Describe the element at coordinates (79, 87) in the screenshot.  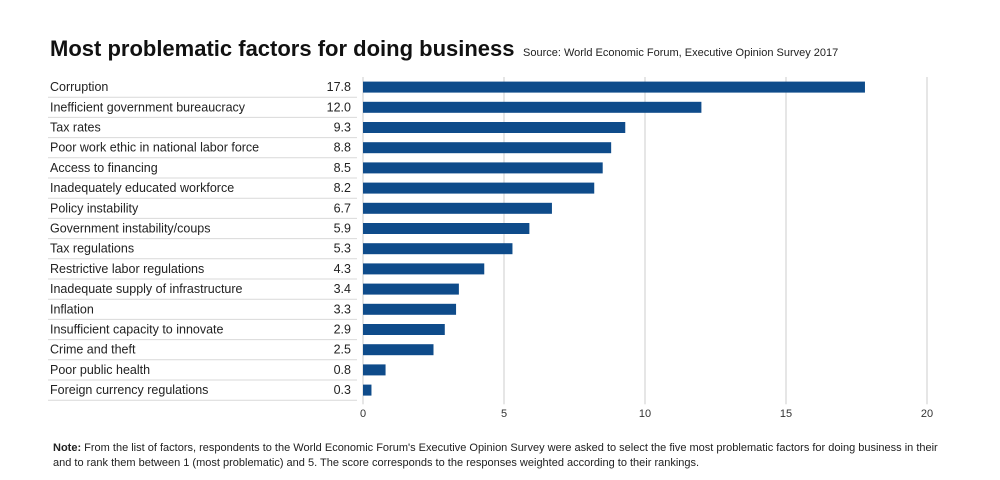
I see `category-label: Corruption` at that location.